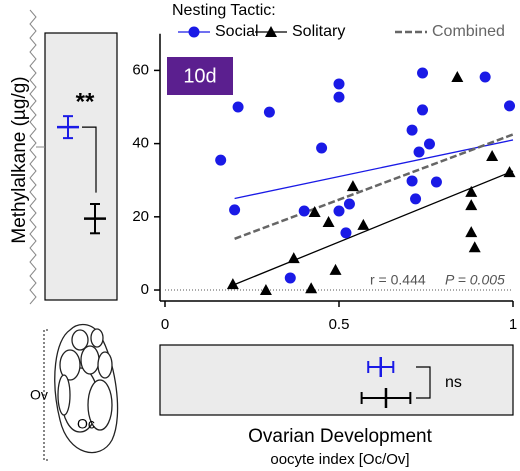 This screenshot has width=520, height=471. I want to click on ovary-diagram, so click(81, 392).